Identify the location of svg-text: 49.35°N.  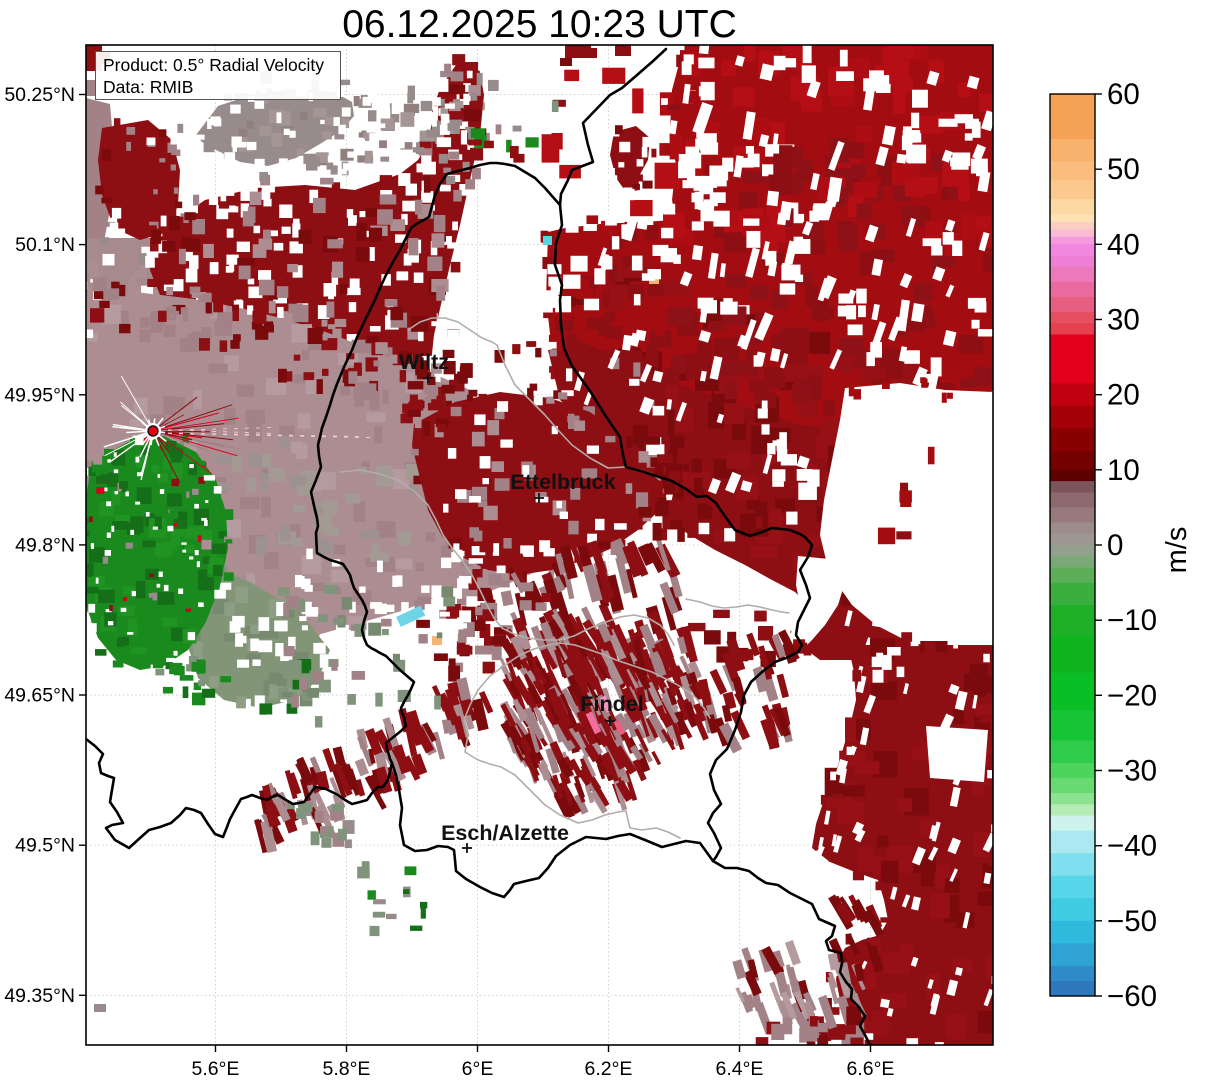
(39, 996).